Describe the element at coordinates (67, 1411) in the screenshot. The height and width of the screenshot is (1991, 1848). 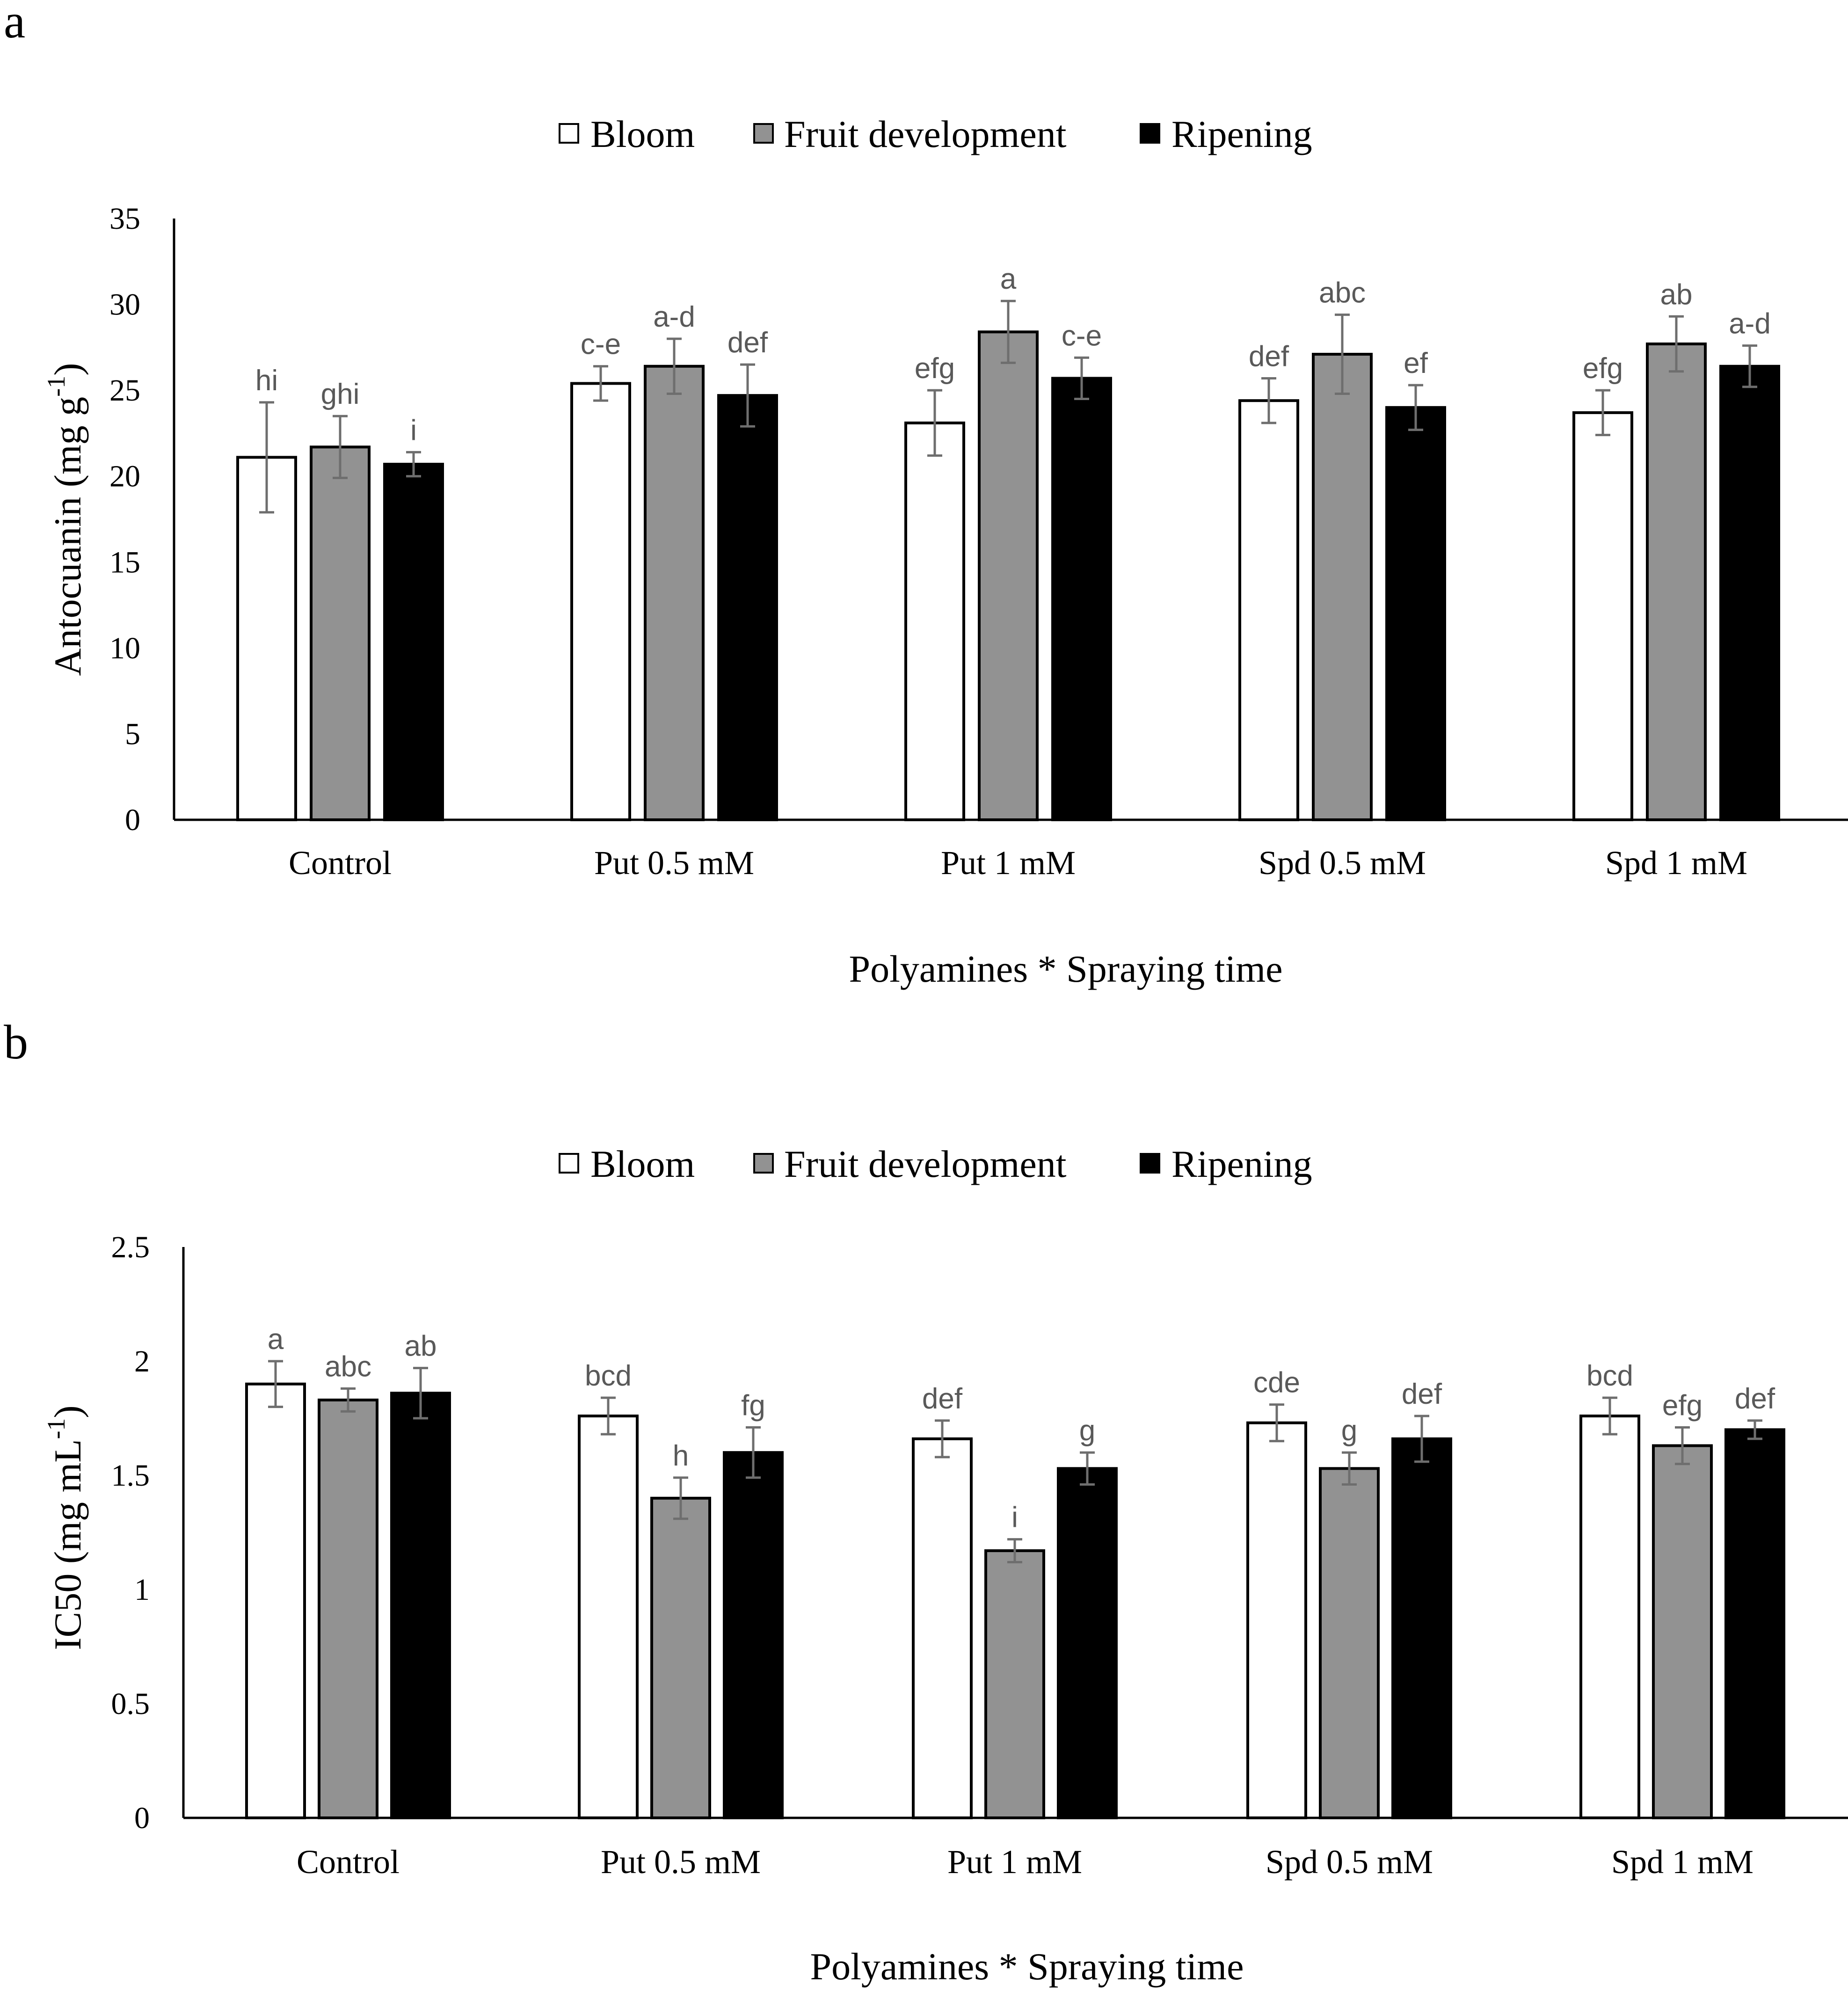
I see `y-axis-title-b-end: )` at that location.